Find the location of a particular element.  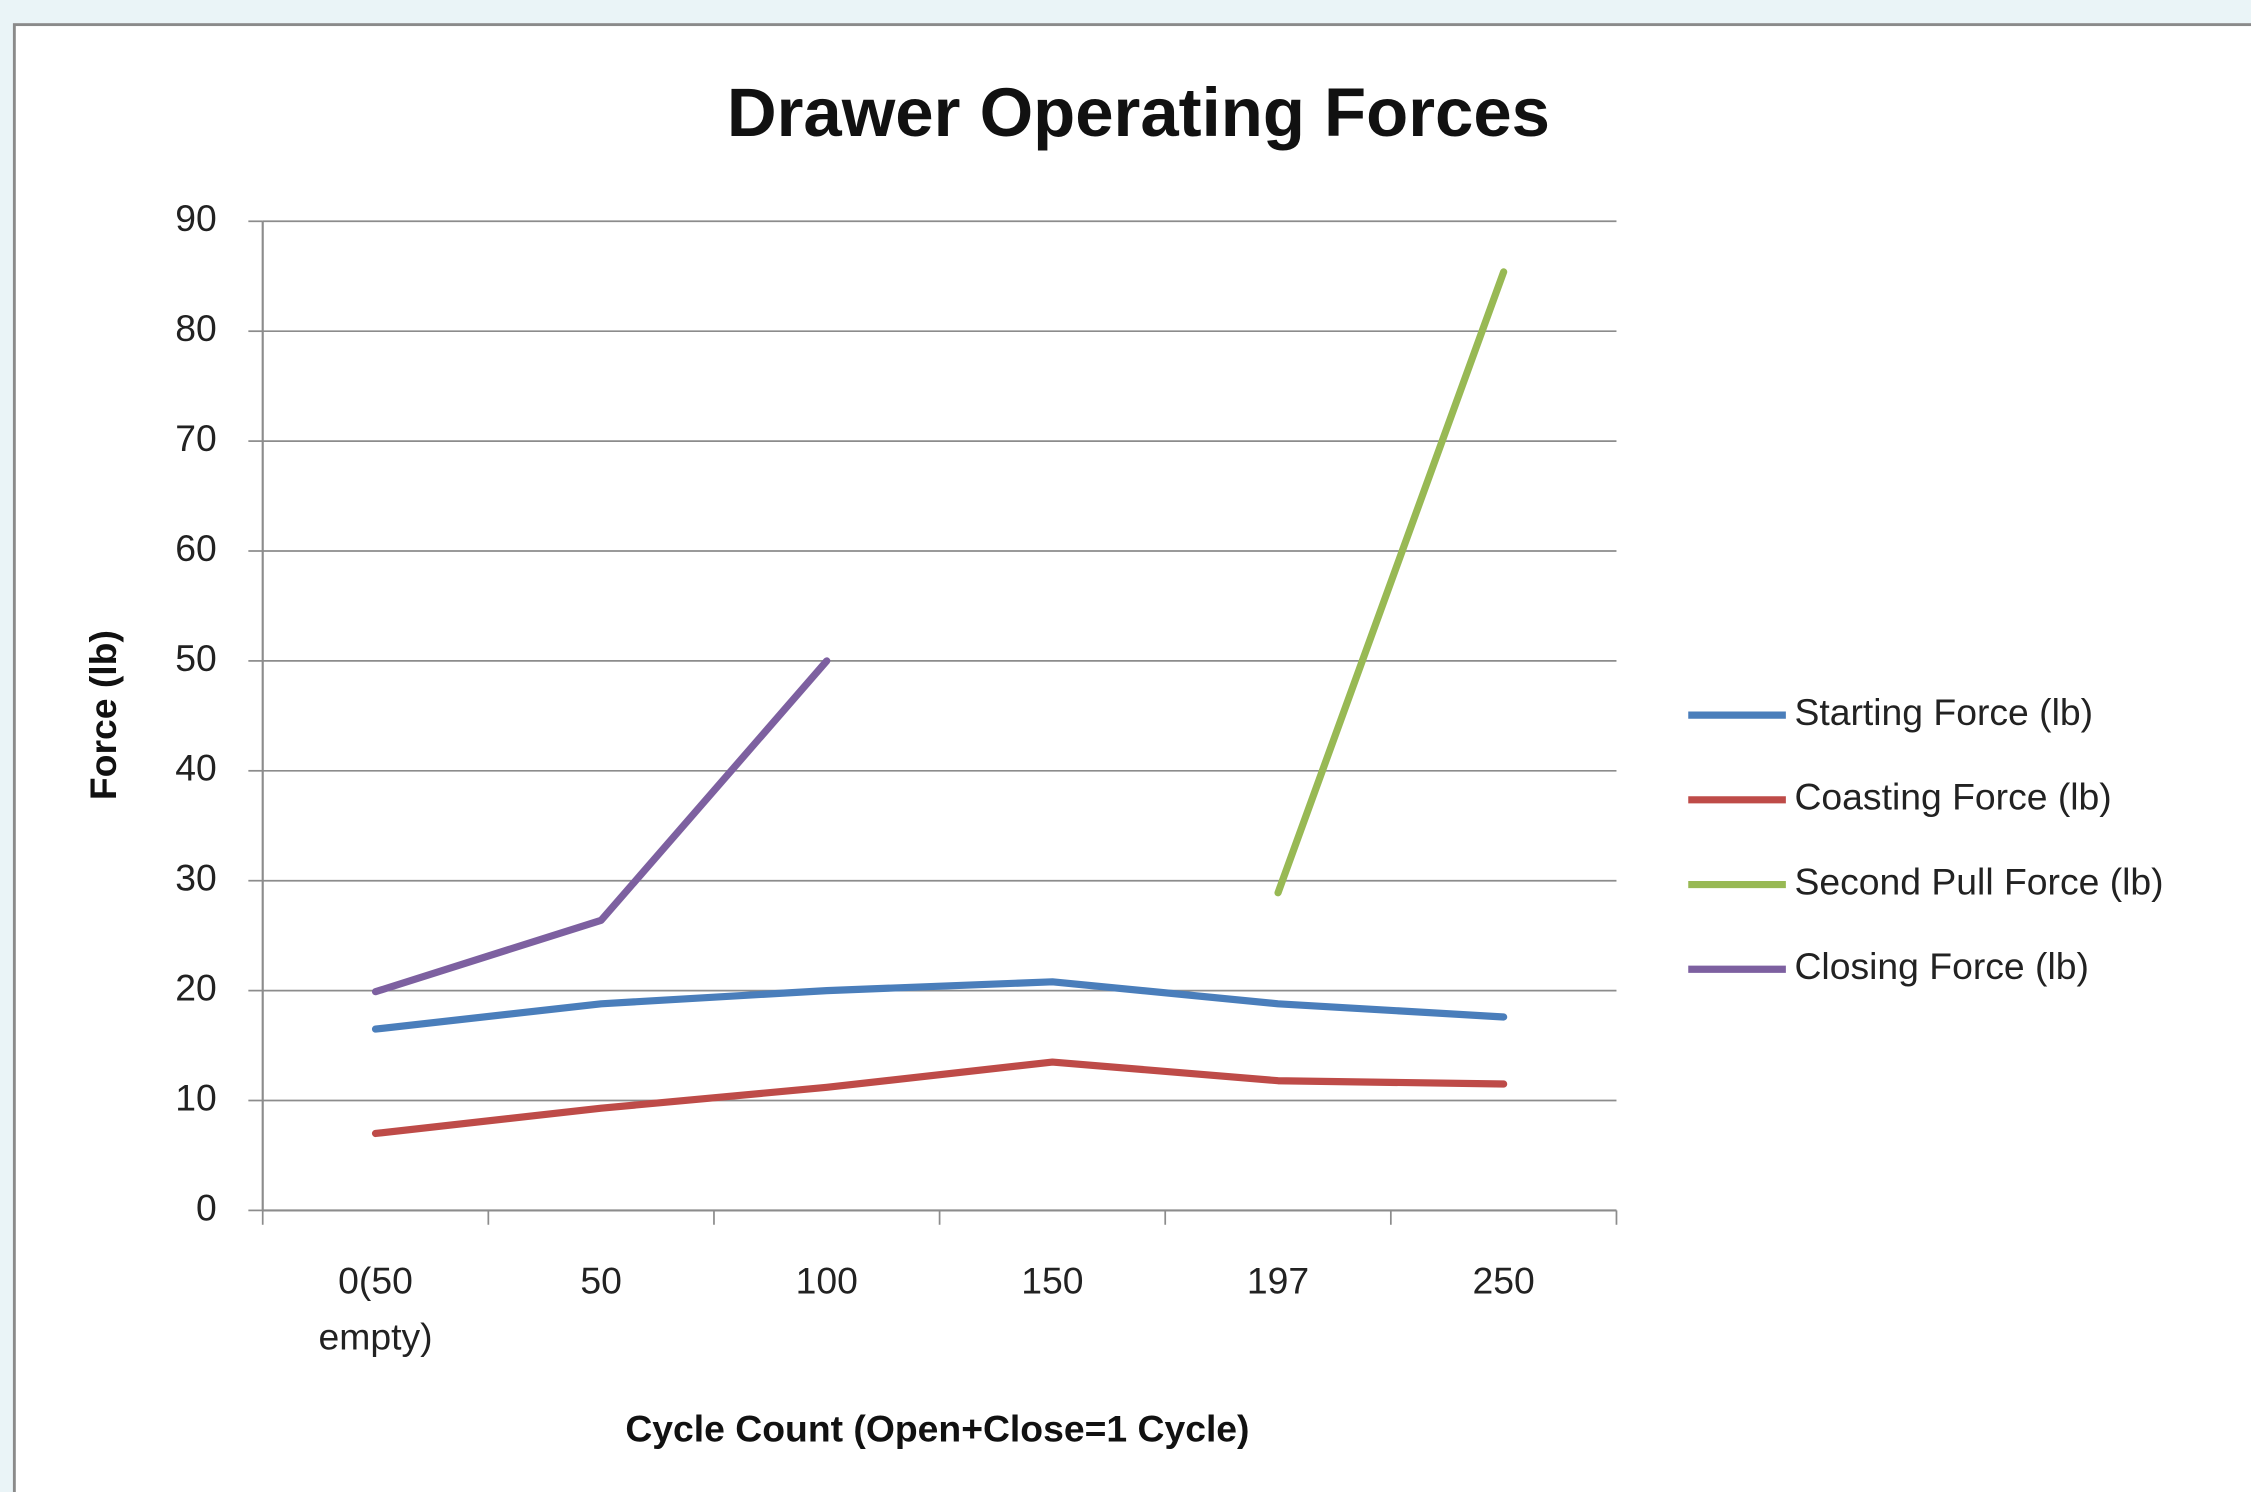

y-tick-label: 0 is located at coordinates (206, 1207).